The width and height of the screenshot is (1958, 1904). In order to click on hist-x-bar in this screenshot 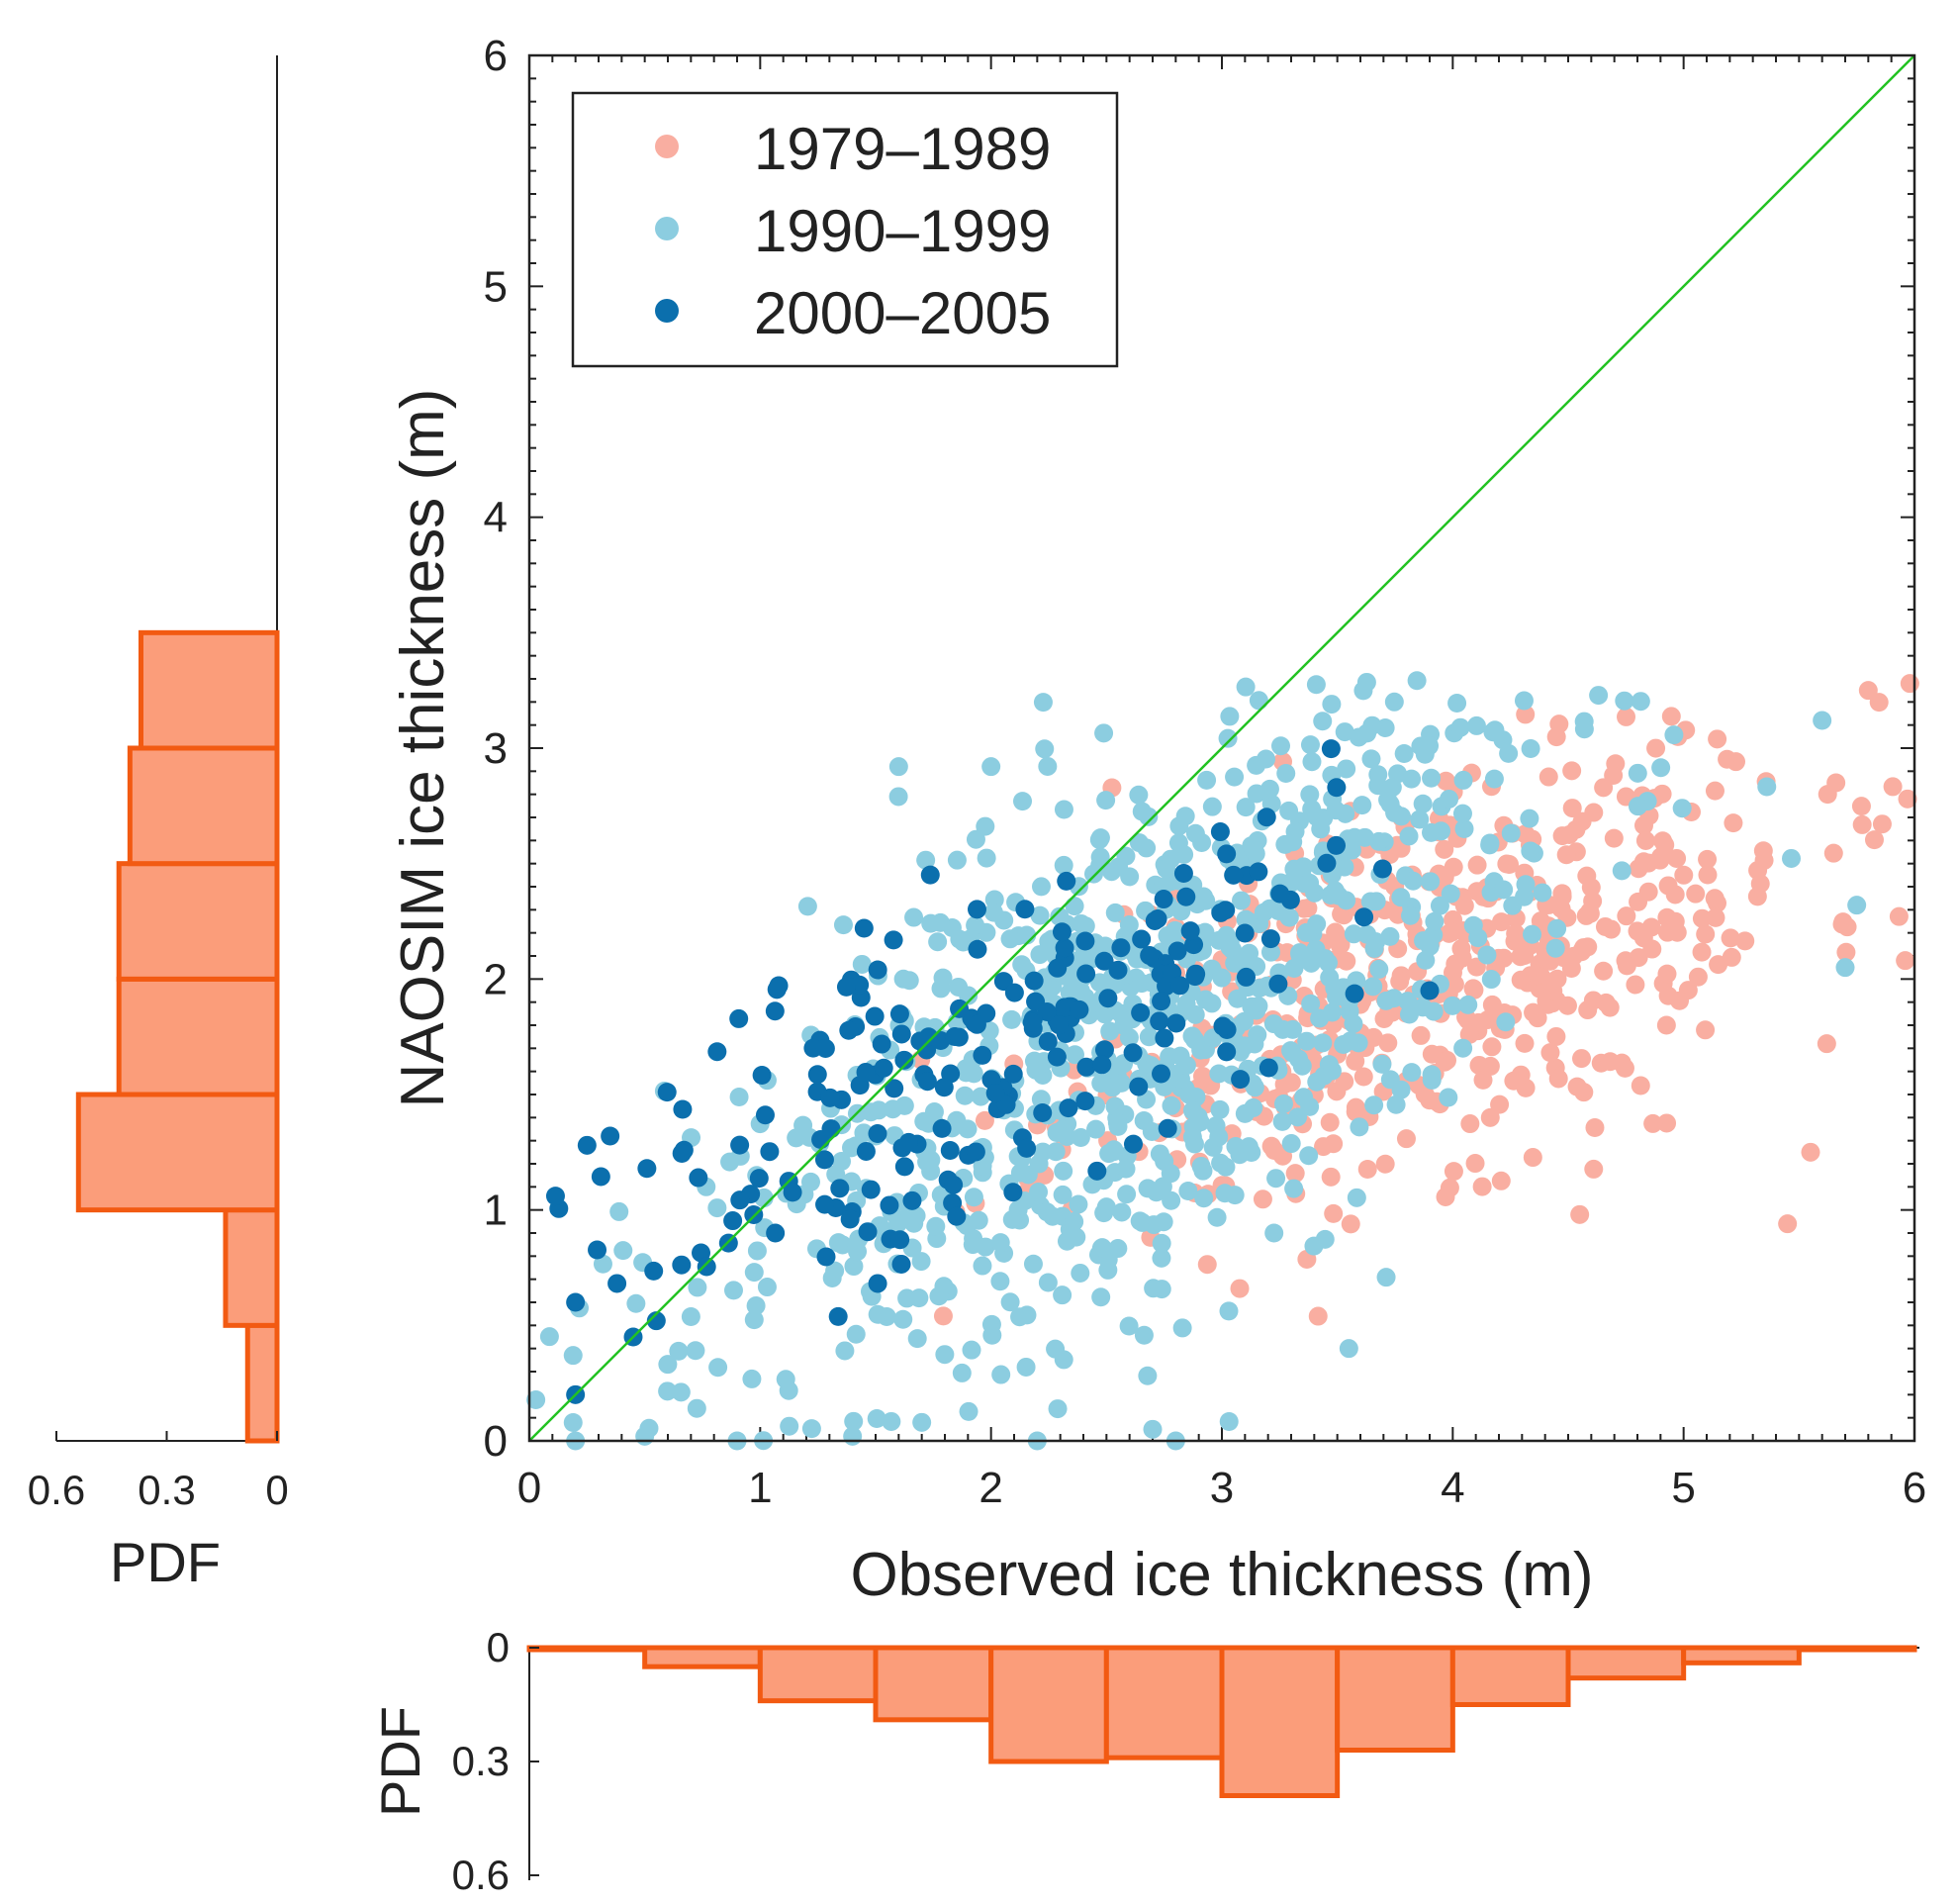, I will do `click(1048, 1704)`.